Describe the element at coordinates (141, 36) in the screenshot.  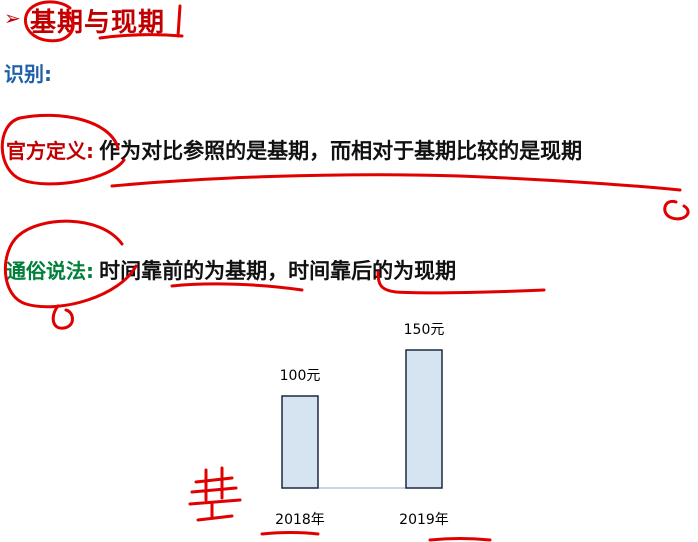
I see `title-underline-mark` at that location.